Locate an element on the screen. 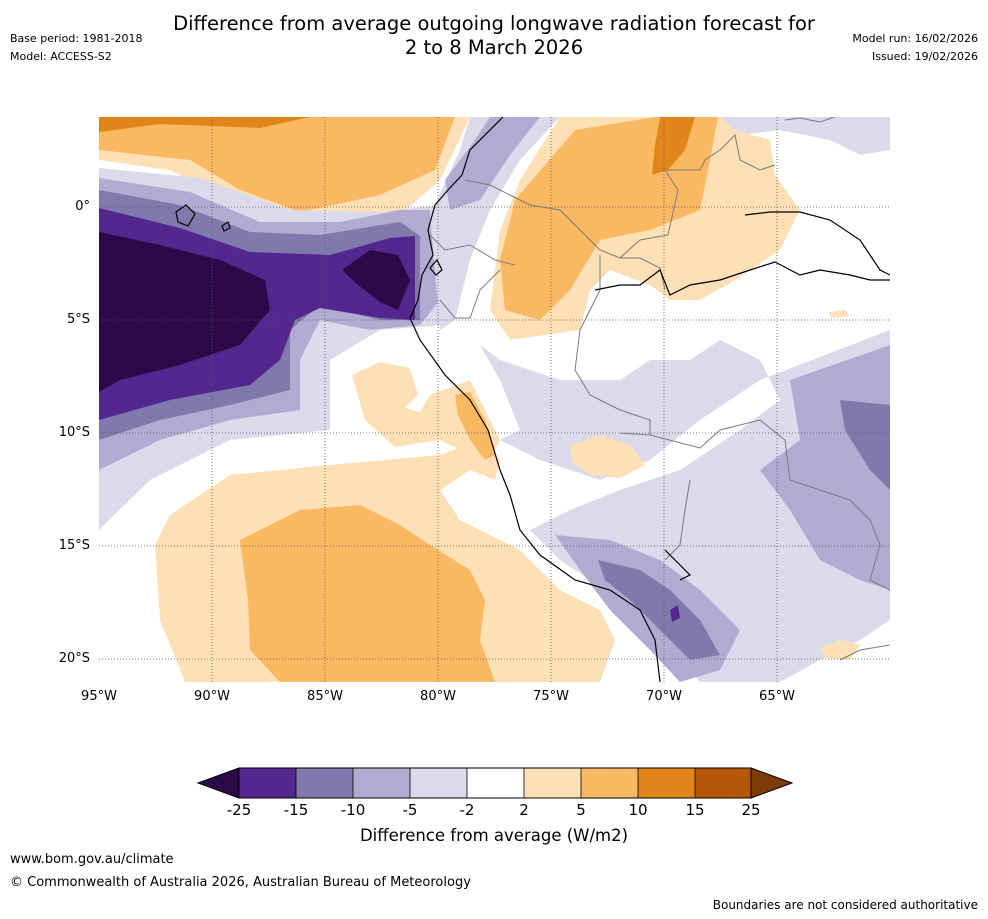 The width and height of the screenshot is (988, 919). colorbar-extend-left is located at coordinates (218, 783).